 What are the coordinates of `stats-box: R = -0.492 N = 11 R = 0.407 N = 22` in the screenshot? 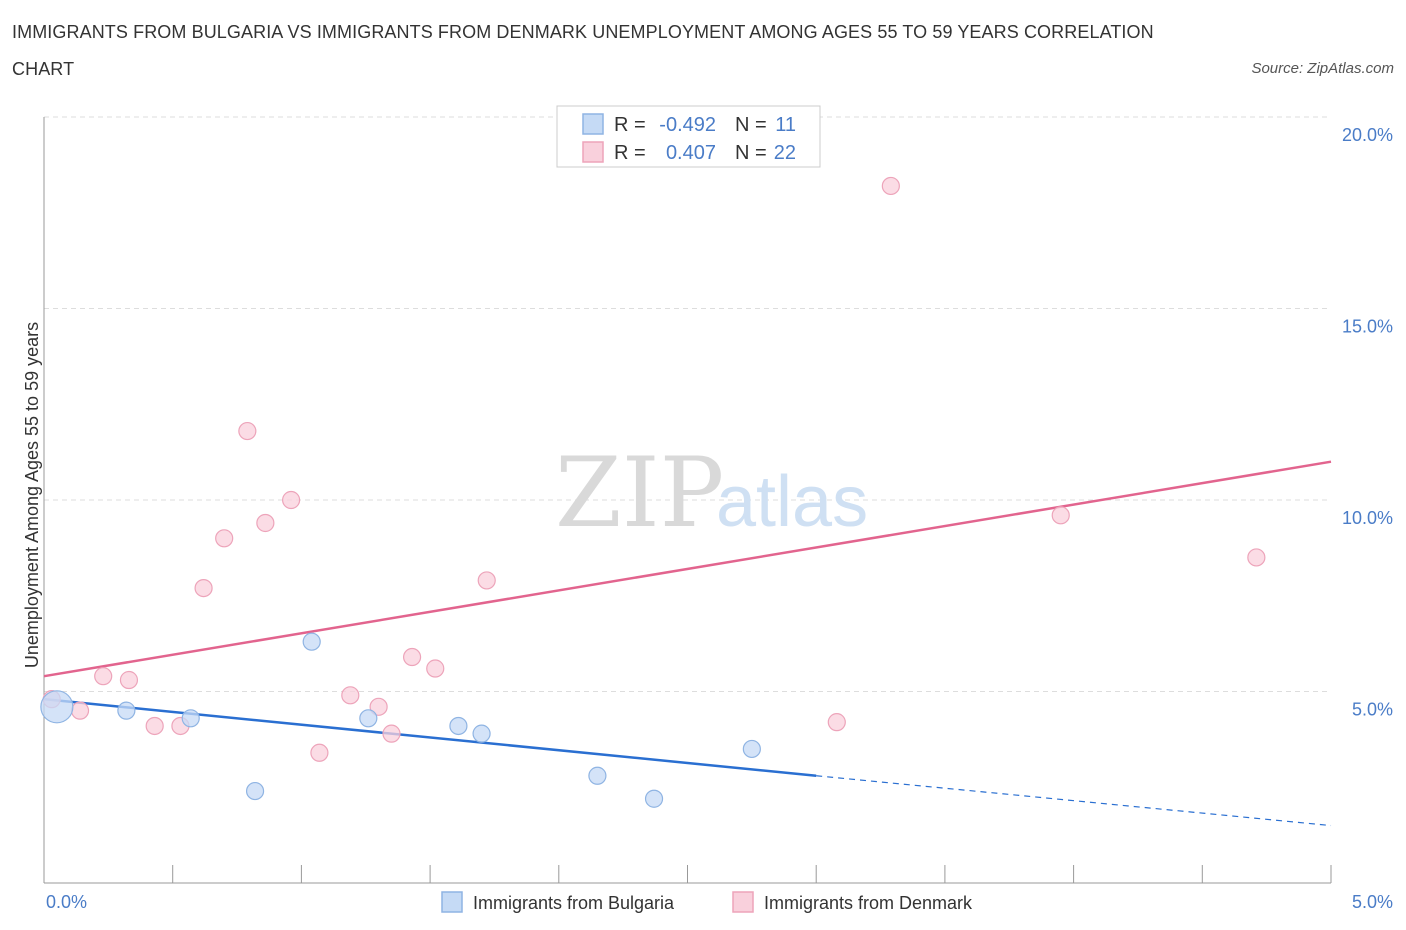 It's located at (688, 136).